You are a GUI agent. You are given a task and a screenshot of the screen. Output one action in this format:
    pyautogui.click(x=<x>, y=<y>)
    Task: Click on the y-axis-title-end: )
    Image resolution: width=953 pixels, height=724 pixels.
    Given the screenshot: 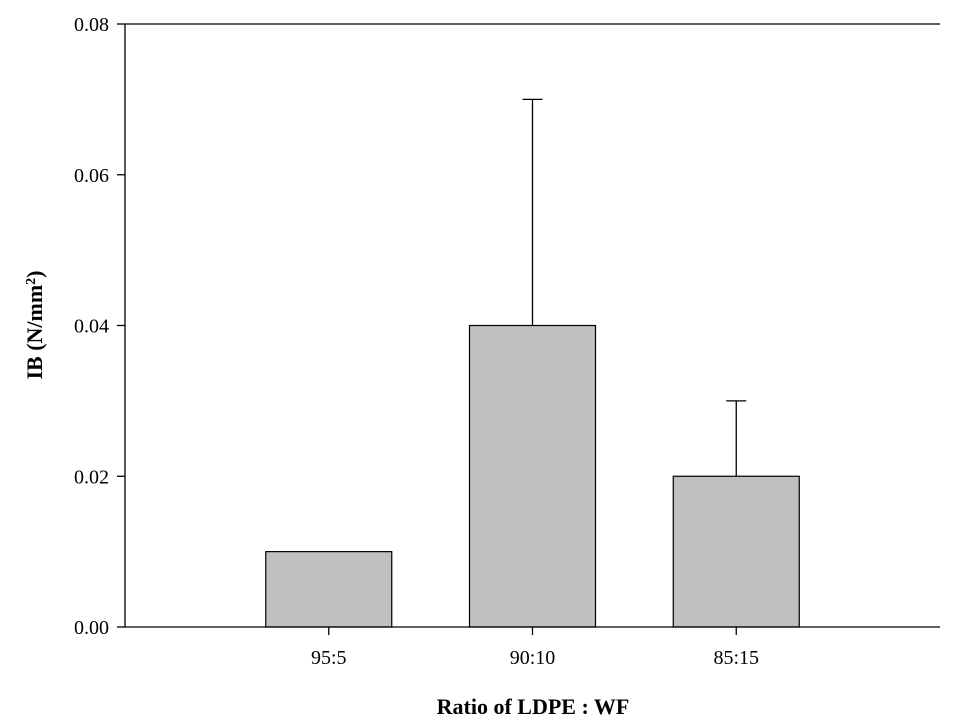 What is the action you would take?
    pyautogui.click(x=34, y=273)
    